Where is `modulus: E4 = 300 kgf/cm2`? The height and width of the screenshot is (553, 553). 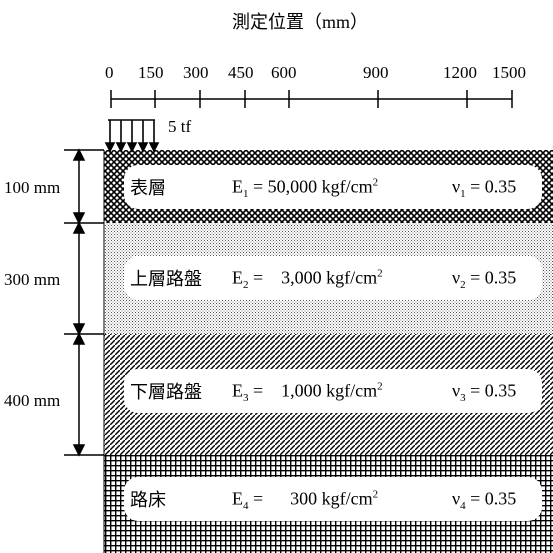
modulus: E4 = 300 kgf/cm2 is located at coordinates (305, 500).